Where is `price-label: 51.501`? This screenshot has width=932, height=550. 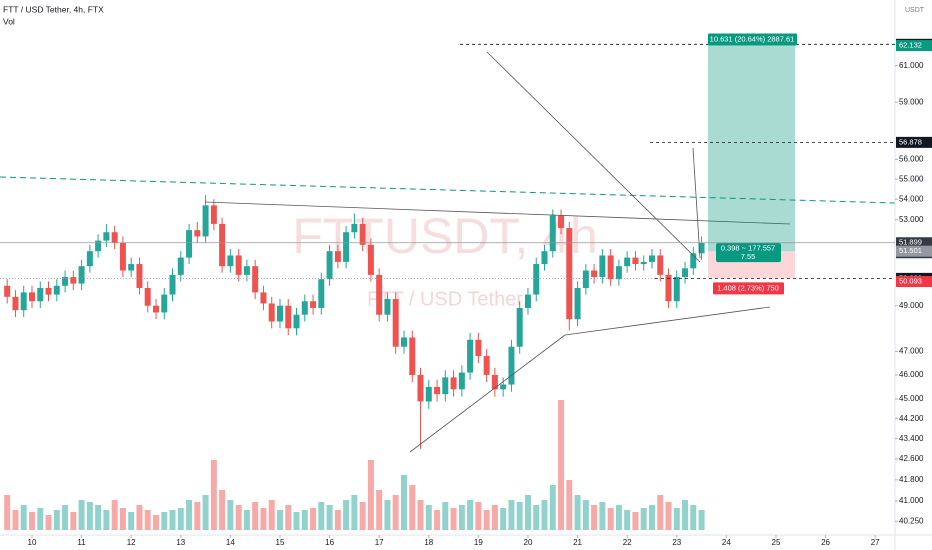 price-label: 51.501 is located at coordinates (910, 250).